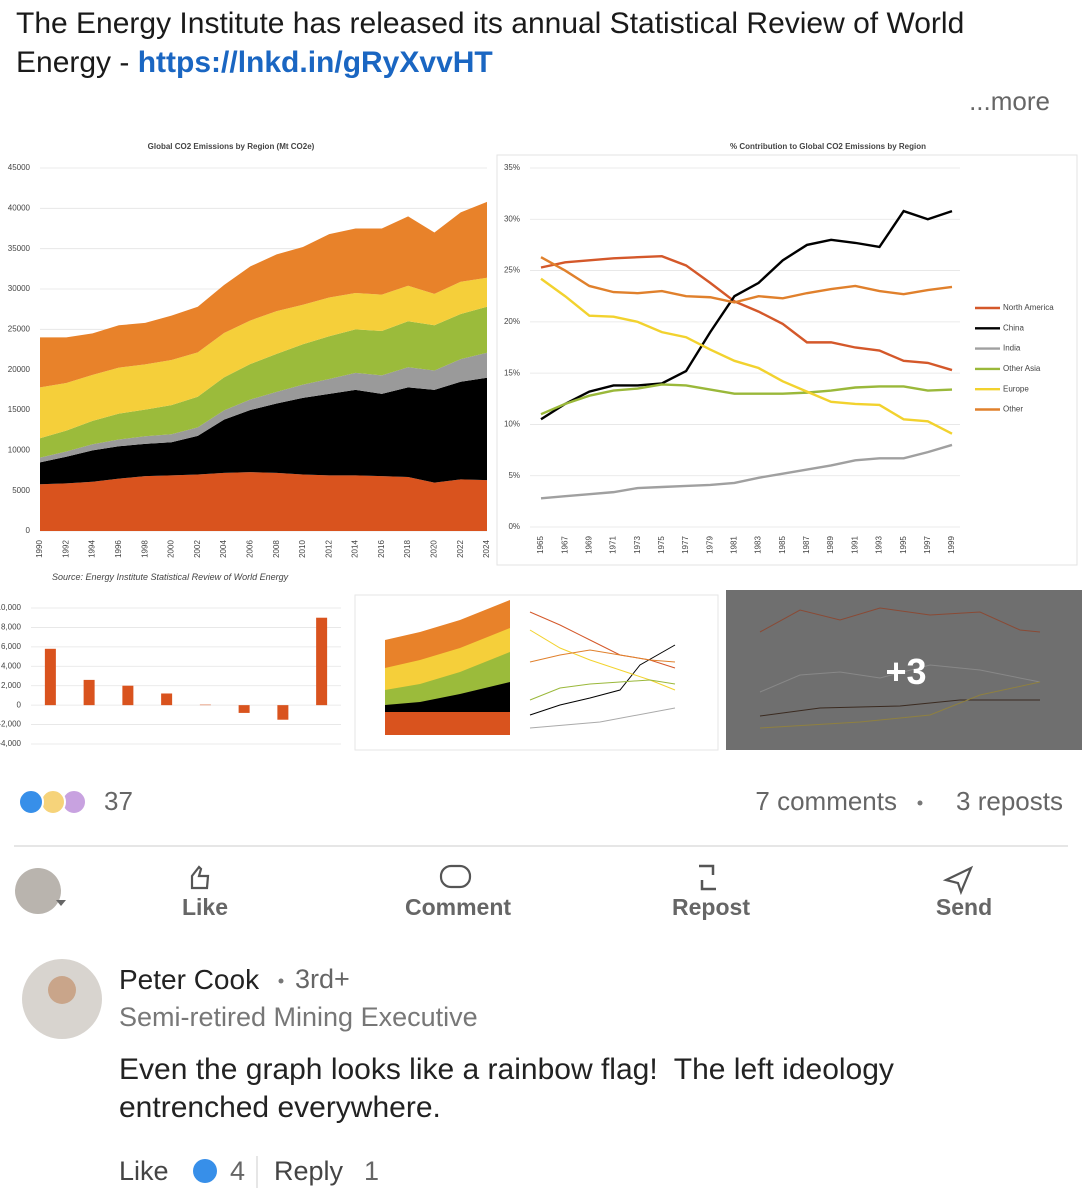 This screenshot has width=1082, height=1200. Describe the element at coordinates (458, 907) in the screenshot. I see `comment-button: Comment` at that location.